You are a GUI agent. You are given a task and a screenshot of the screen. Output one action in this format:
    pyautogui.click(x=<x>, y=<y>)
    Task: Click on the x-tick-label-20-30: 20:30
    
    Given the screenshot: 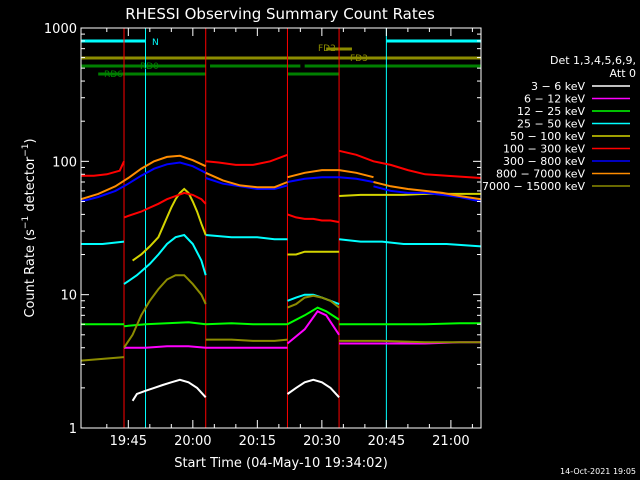 What is the action you would take?
    pyautogui.click(x=321, y=441)
    